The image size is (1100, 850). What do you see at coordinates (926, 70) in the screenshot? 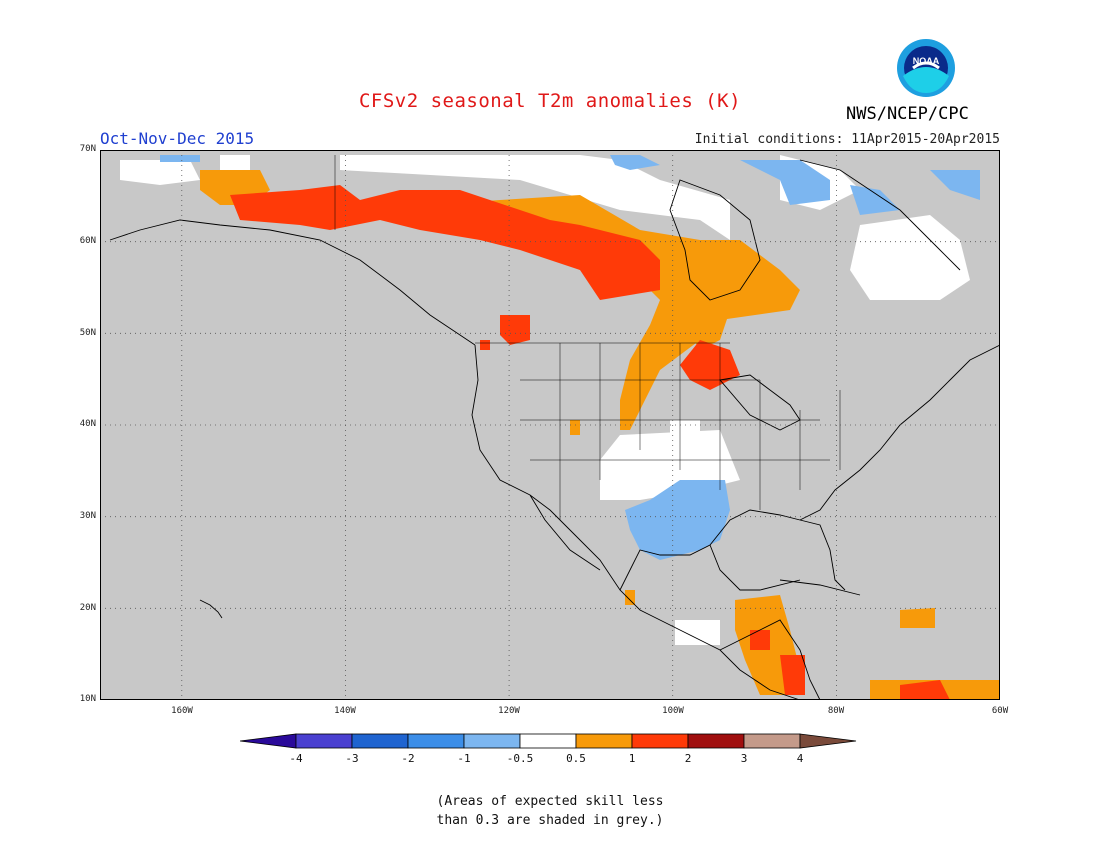
I see `noaa-logo: NOAA` at bounding box center [926, 70].